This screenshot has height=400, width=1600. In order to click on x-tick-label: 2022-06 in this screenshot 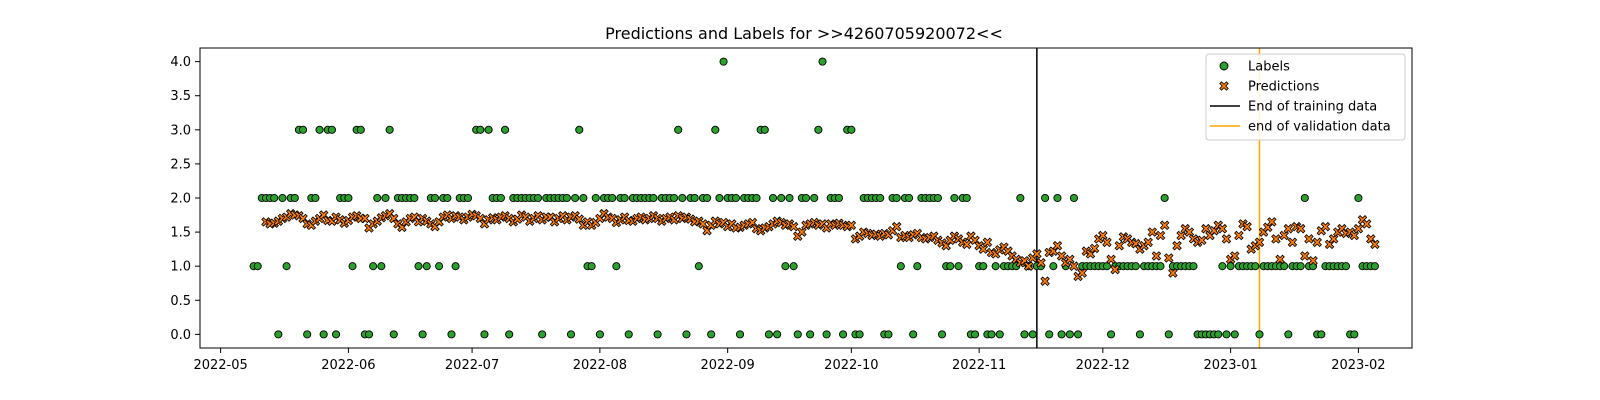, I will do `click(348, 365)`.